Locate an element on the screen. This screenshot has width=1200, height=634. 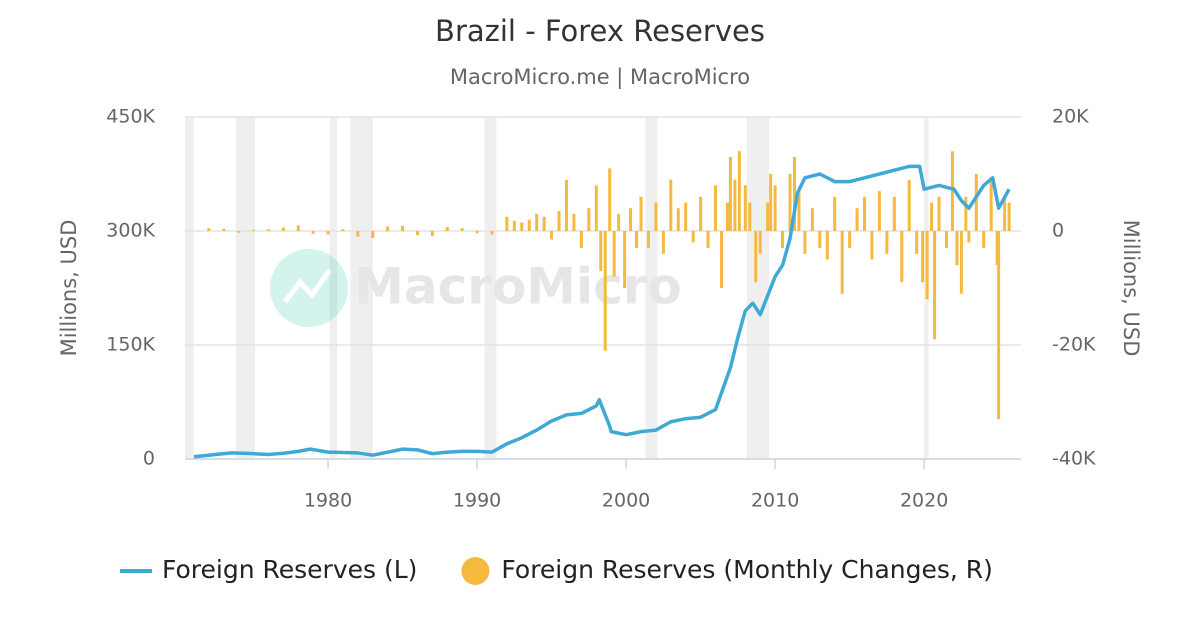
y2-tick-label: -20K is located at coordinates (1074, 345).